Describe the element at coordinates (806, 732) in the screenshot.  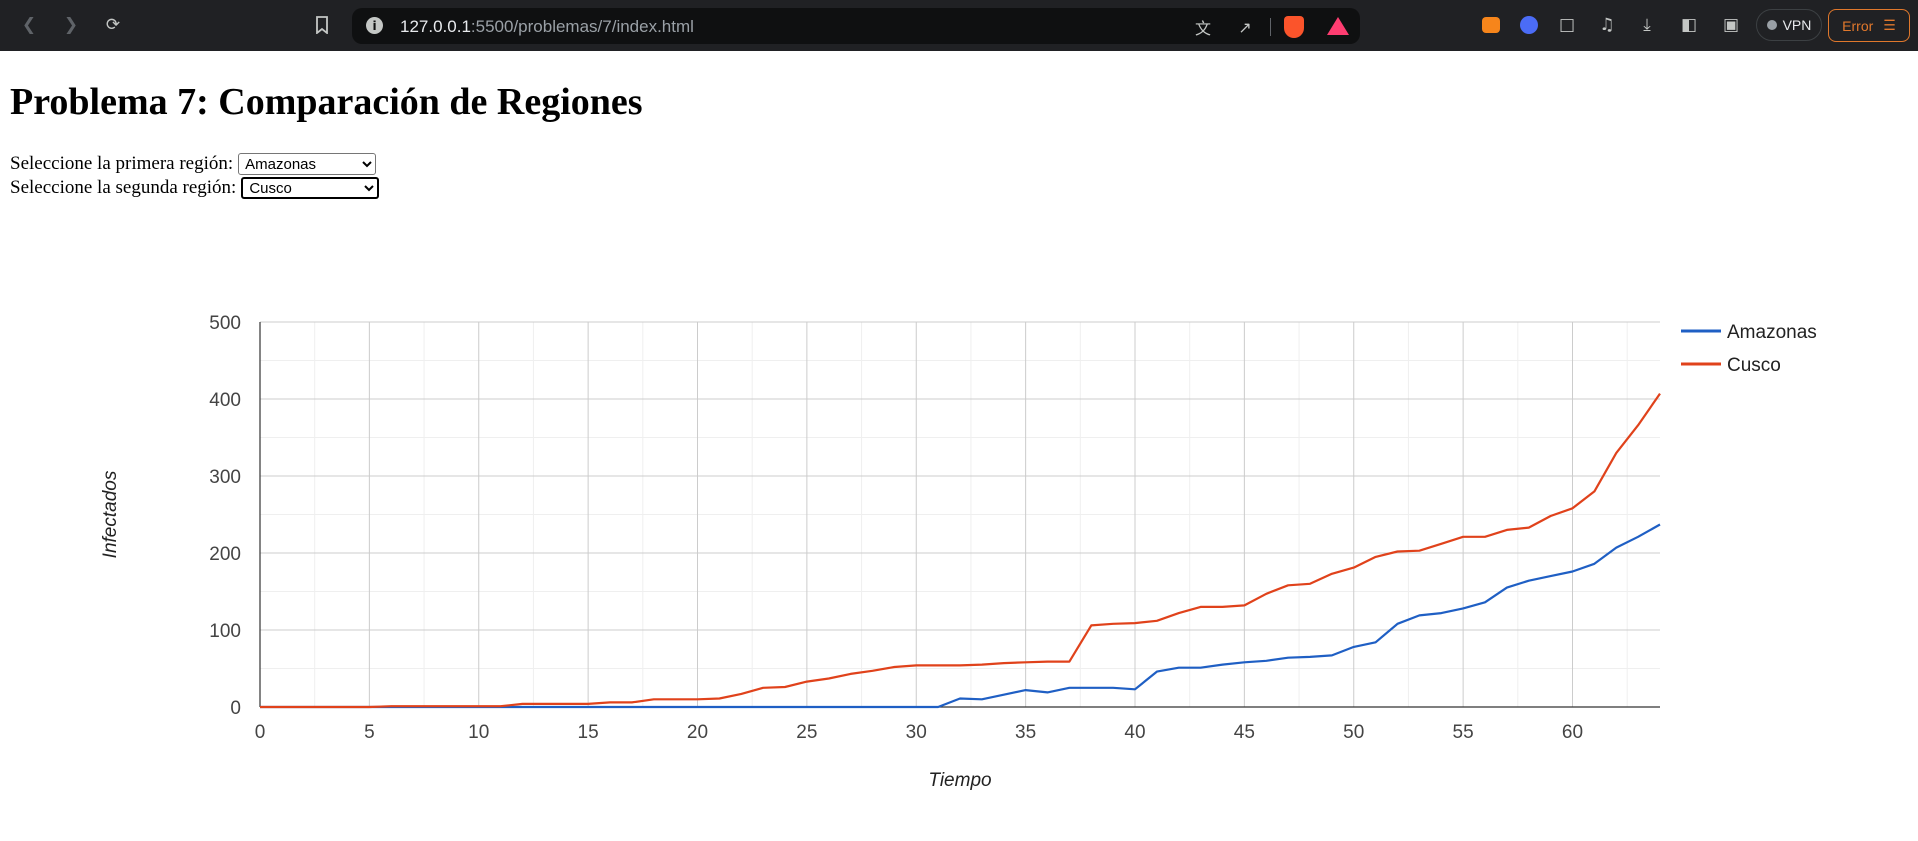
I see `x-tick-label: 25` at that location.